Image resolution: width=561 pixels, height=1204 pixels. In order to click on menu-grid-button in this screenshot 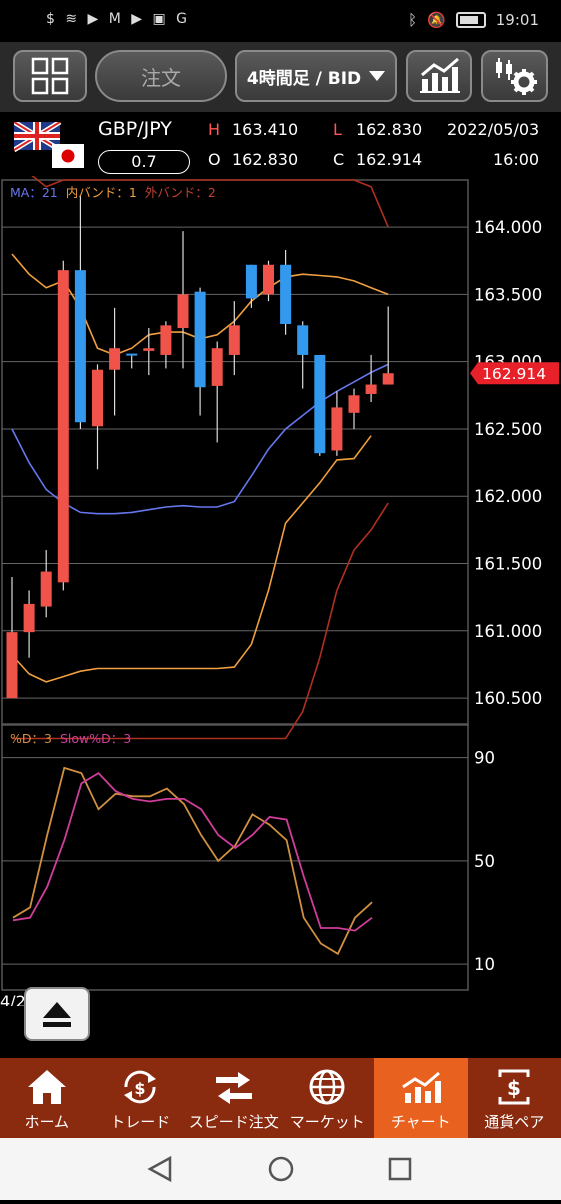, I will do `click(50, 76)`.